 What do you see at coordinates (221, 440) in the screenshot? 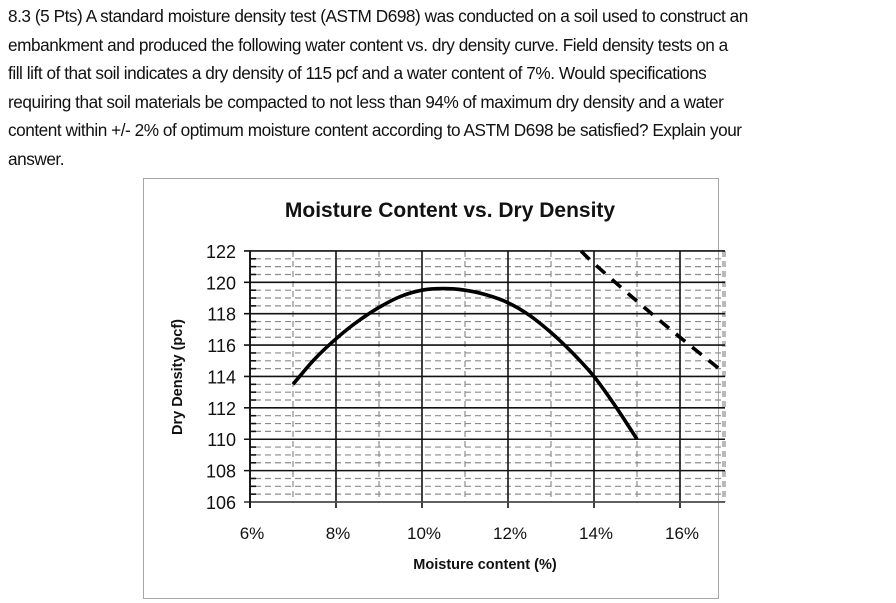
I see `y-tick-label: 110` at bounding box center [221, 440].